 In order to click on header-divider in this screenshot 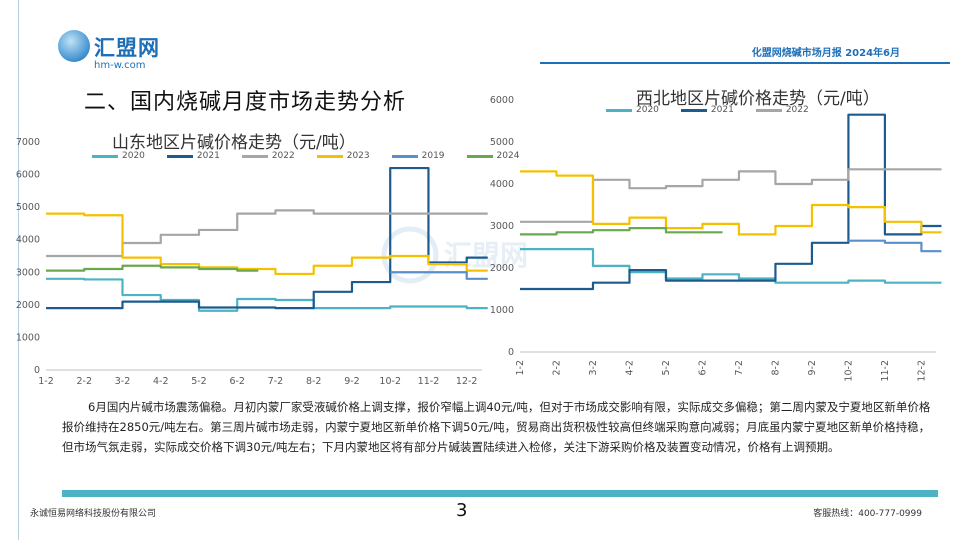, I will do `click(745, 63)`.